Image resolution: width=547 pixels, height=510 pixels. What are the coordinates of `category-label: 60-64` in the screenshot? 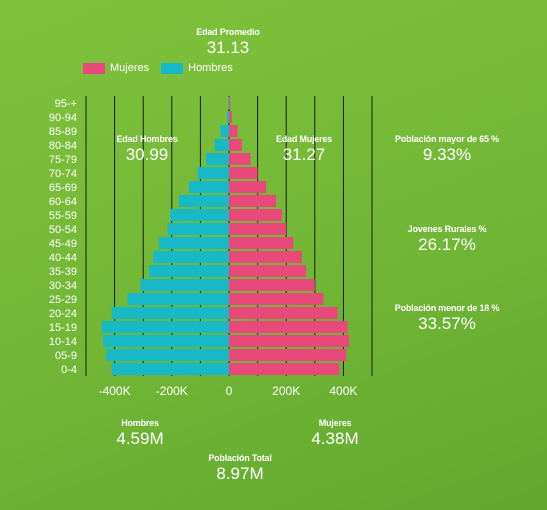 It's located at (63, 202).